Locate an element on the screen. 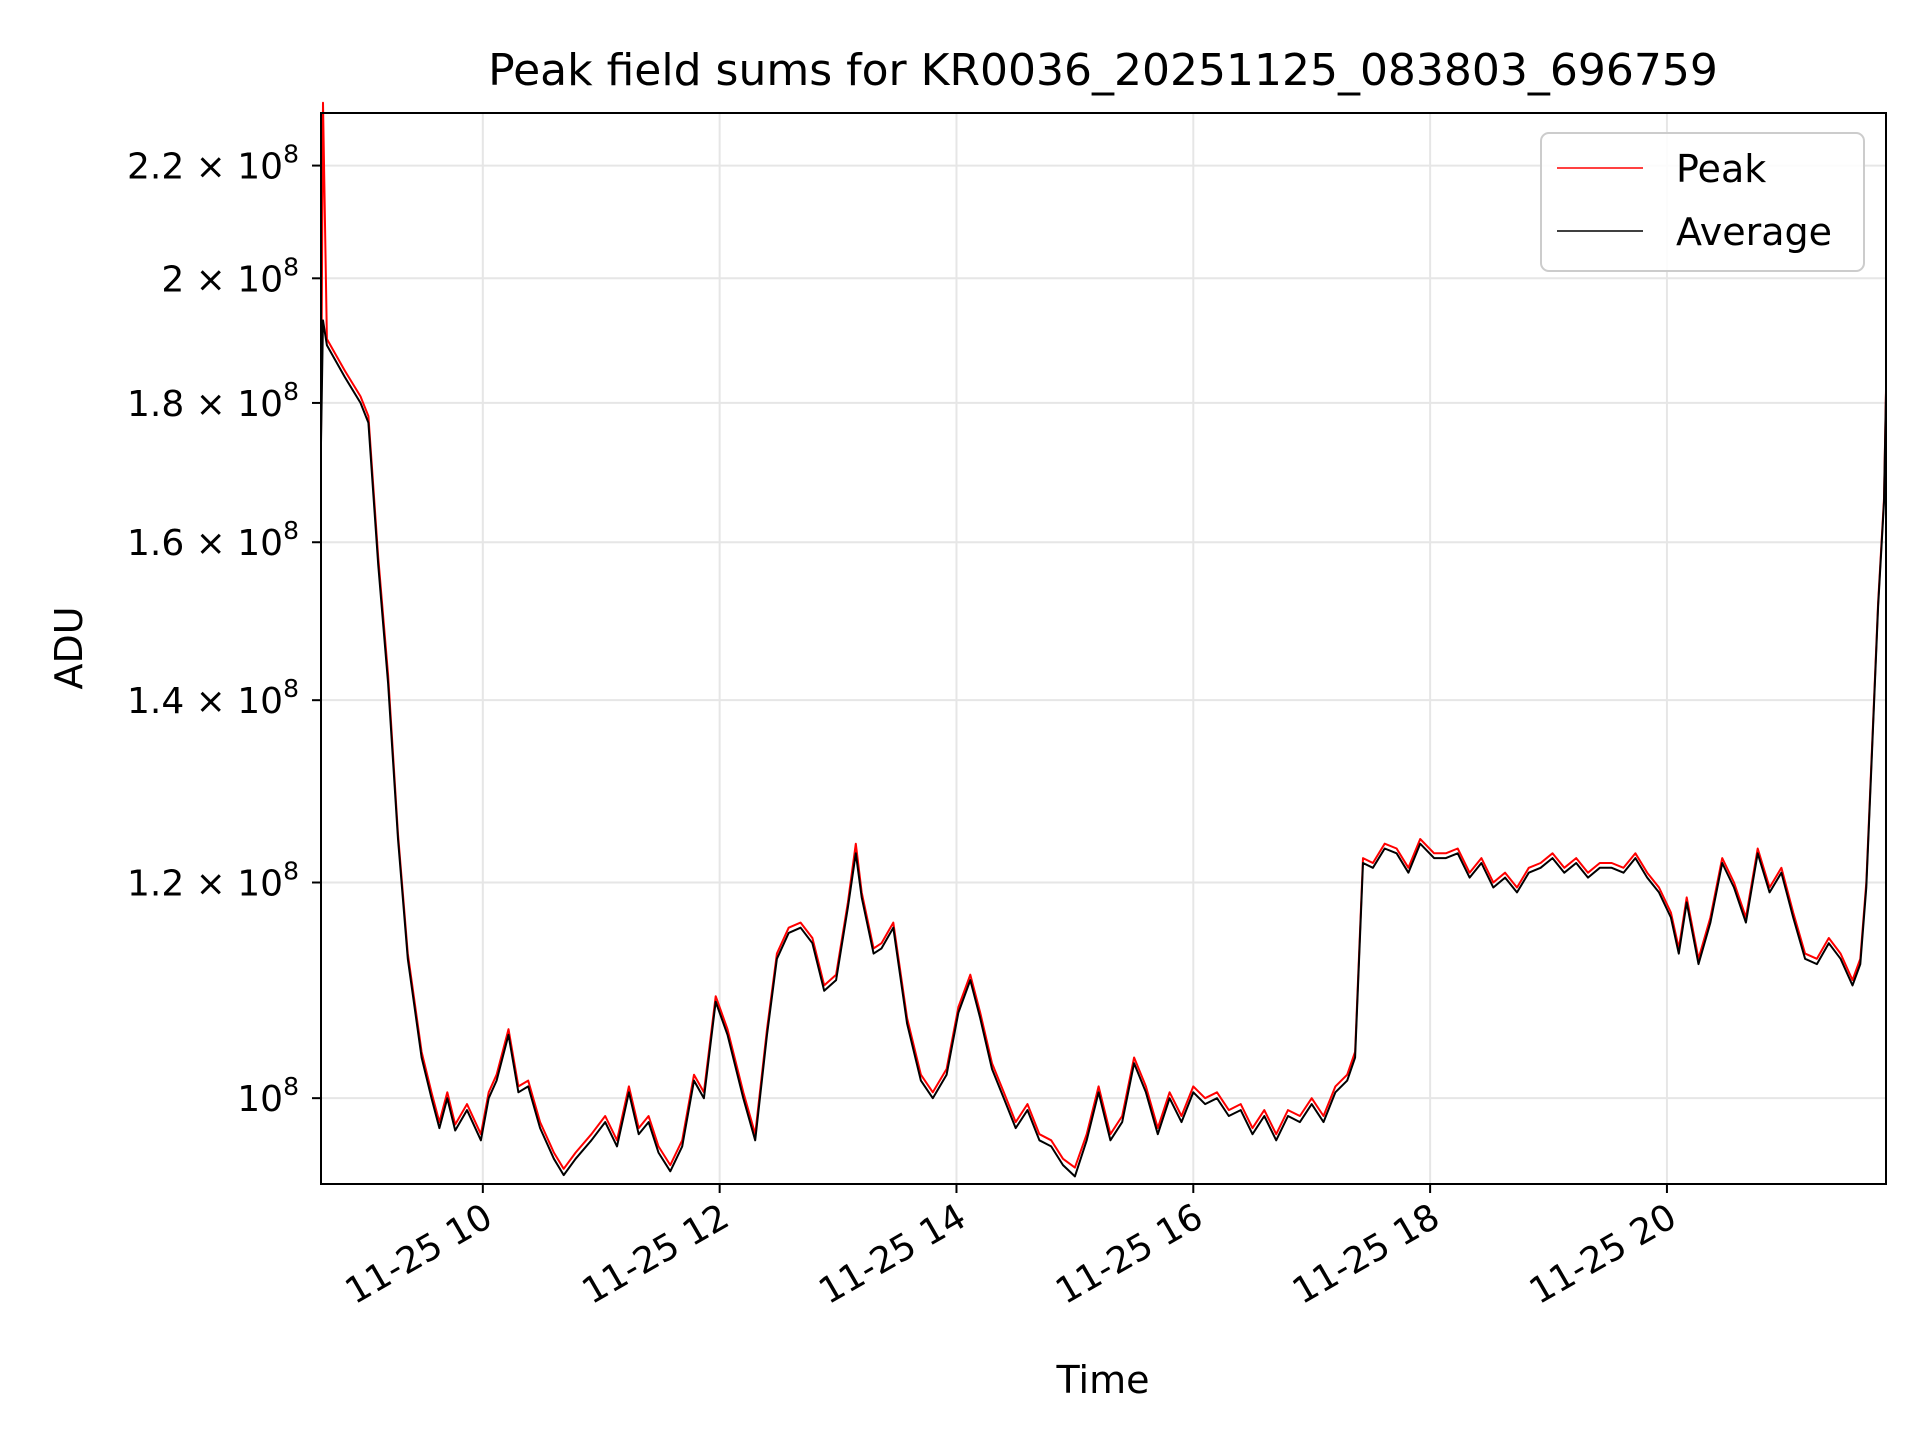  y-tick-label: 1.8 × 108 is located at coordinates (213, 401).